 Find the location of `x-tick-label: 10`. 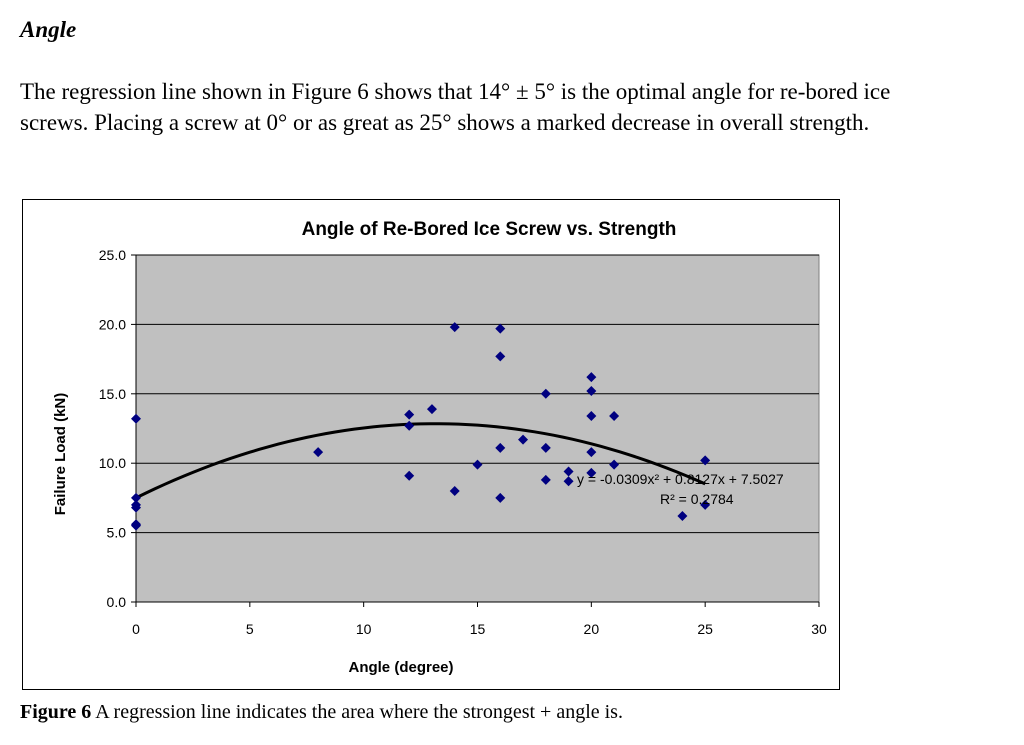

x-tick-label: 10 is located at coordinates (364, 629).